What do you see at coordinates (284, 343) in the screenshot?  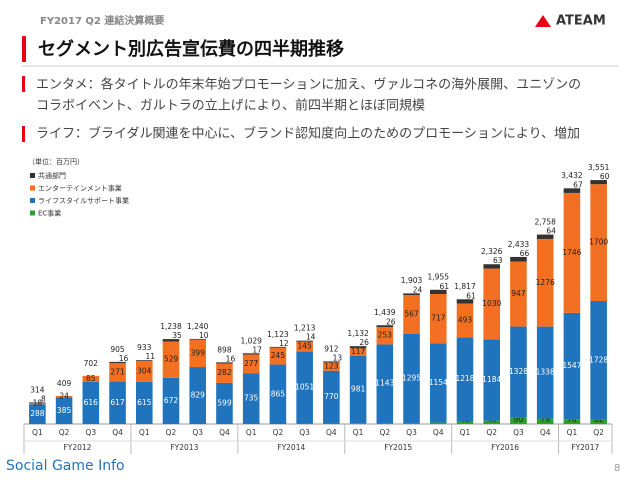 I see `segment-label: 12` at bounding box center [284, 343].